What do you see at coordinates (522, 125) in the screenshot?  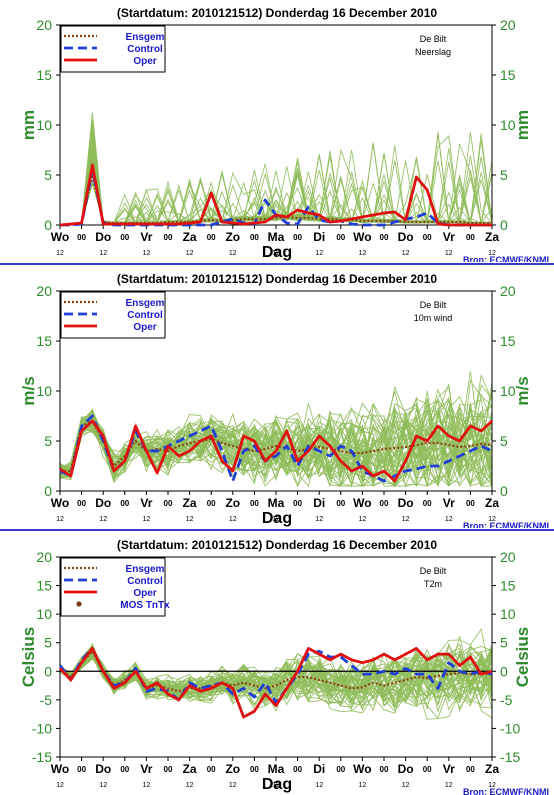 I see `y-axis-label-right: mm` at bounding box center [522, 125].